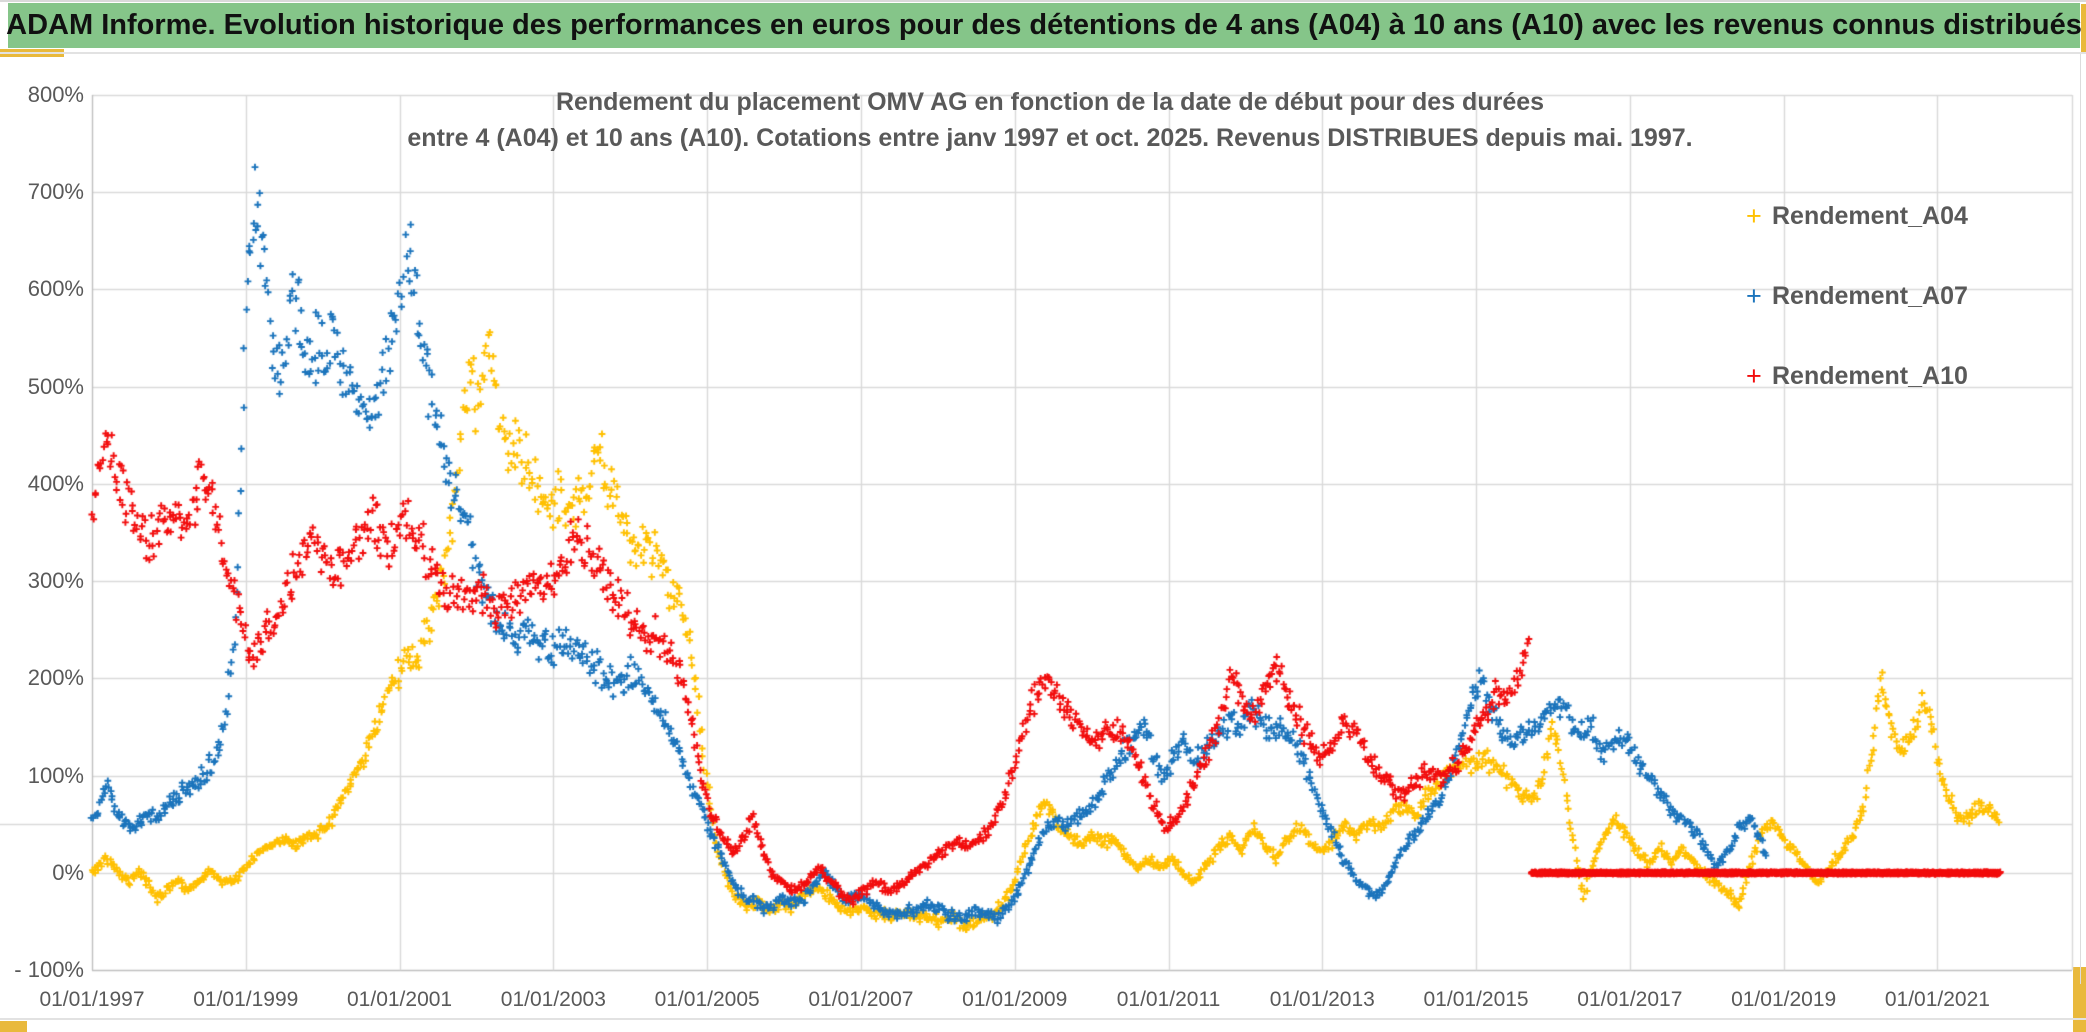 Image resolution: width=2086 pixels, height=1032 pixels. Describe the element at coordinates (1784, 999) in the screenshot. I see `x-axis-label: 01/01/2019` at that location.